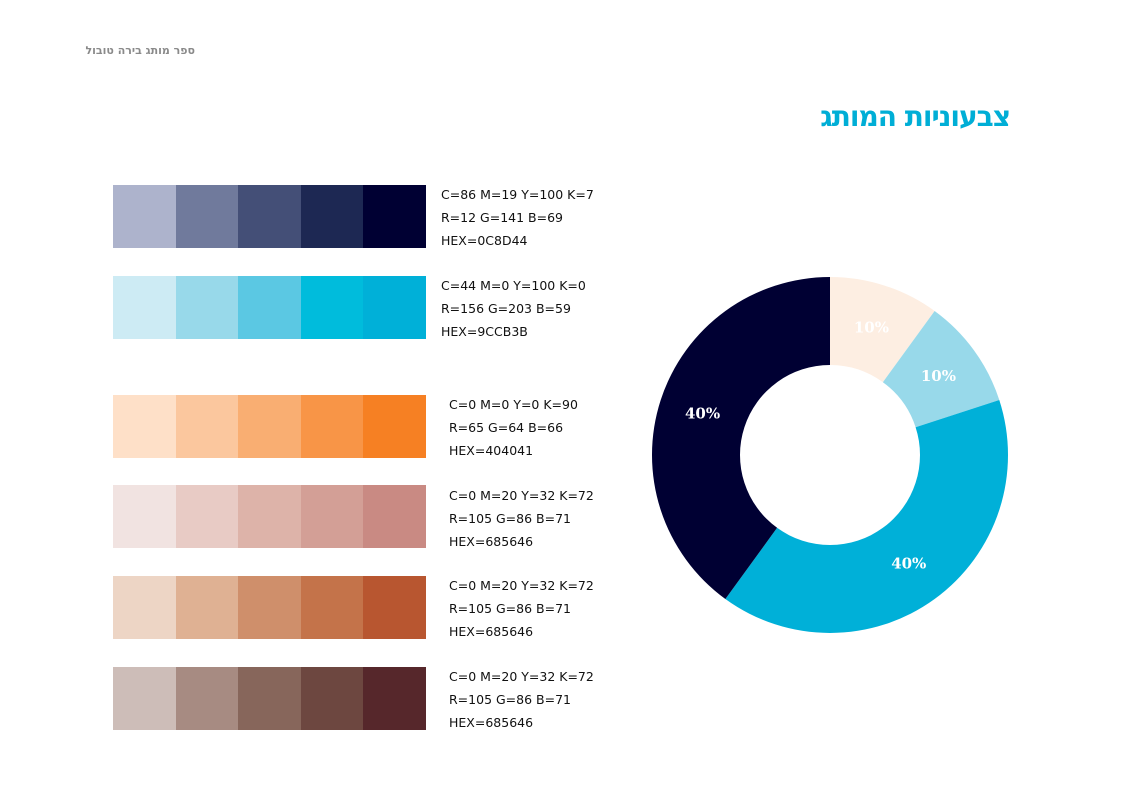 The height and width of the screenshot is (794, 1123). I want to click on spec-rgb: R=12 G=141 B=69, so click(502, 217).